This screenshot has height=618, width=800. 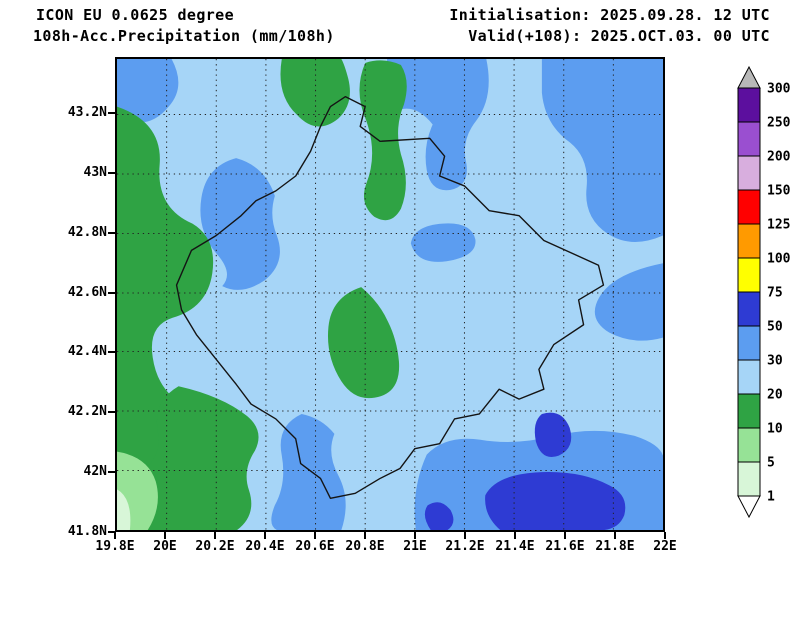 What do you see at coordinates (165, 546) in the screenshot?
I see `x-axis-label: 20E` at bounding box center [165, 546].